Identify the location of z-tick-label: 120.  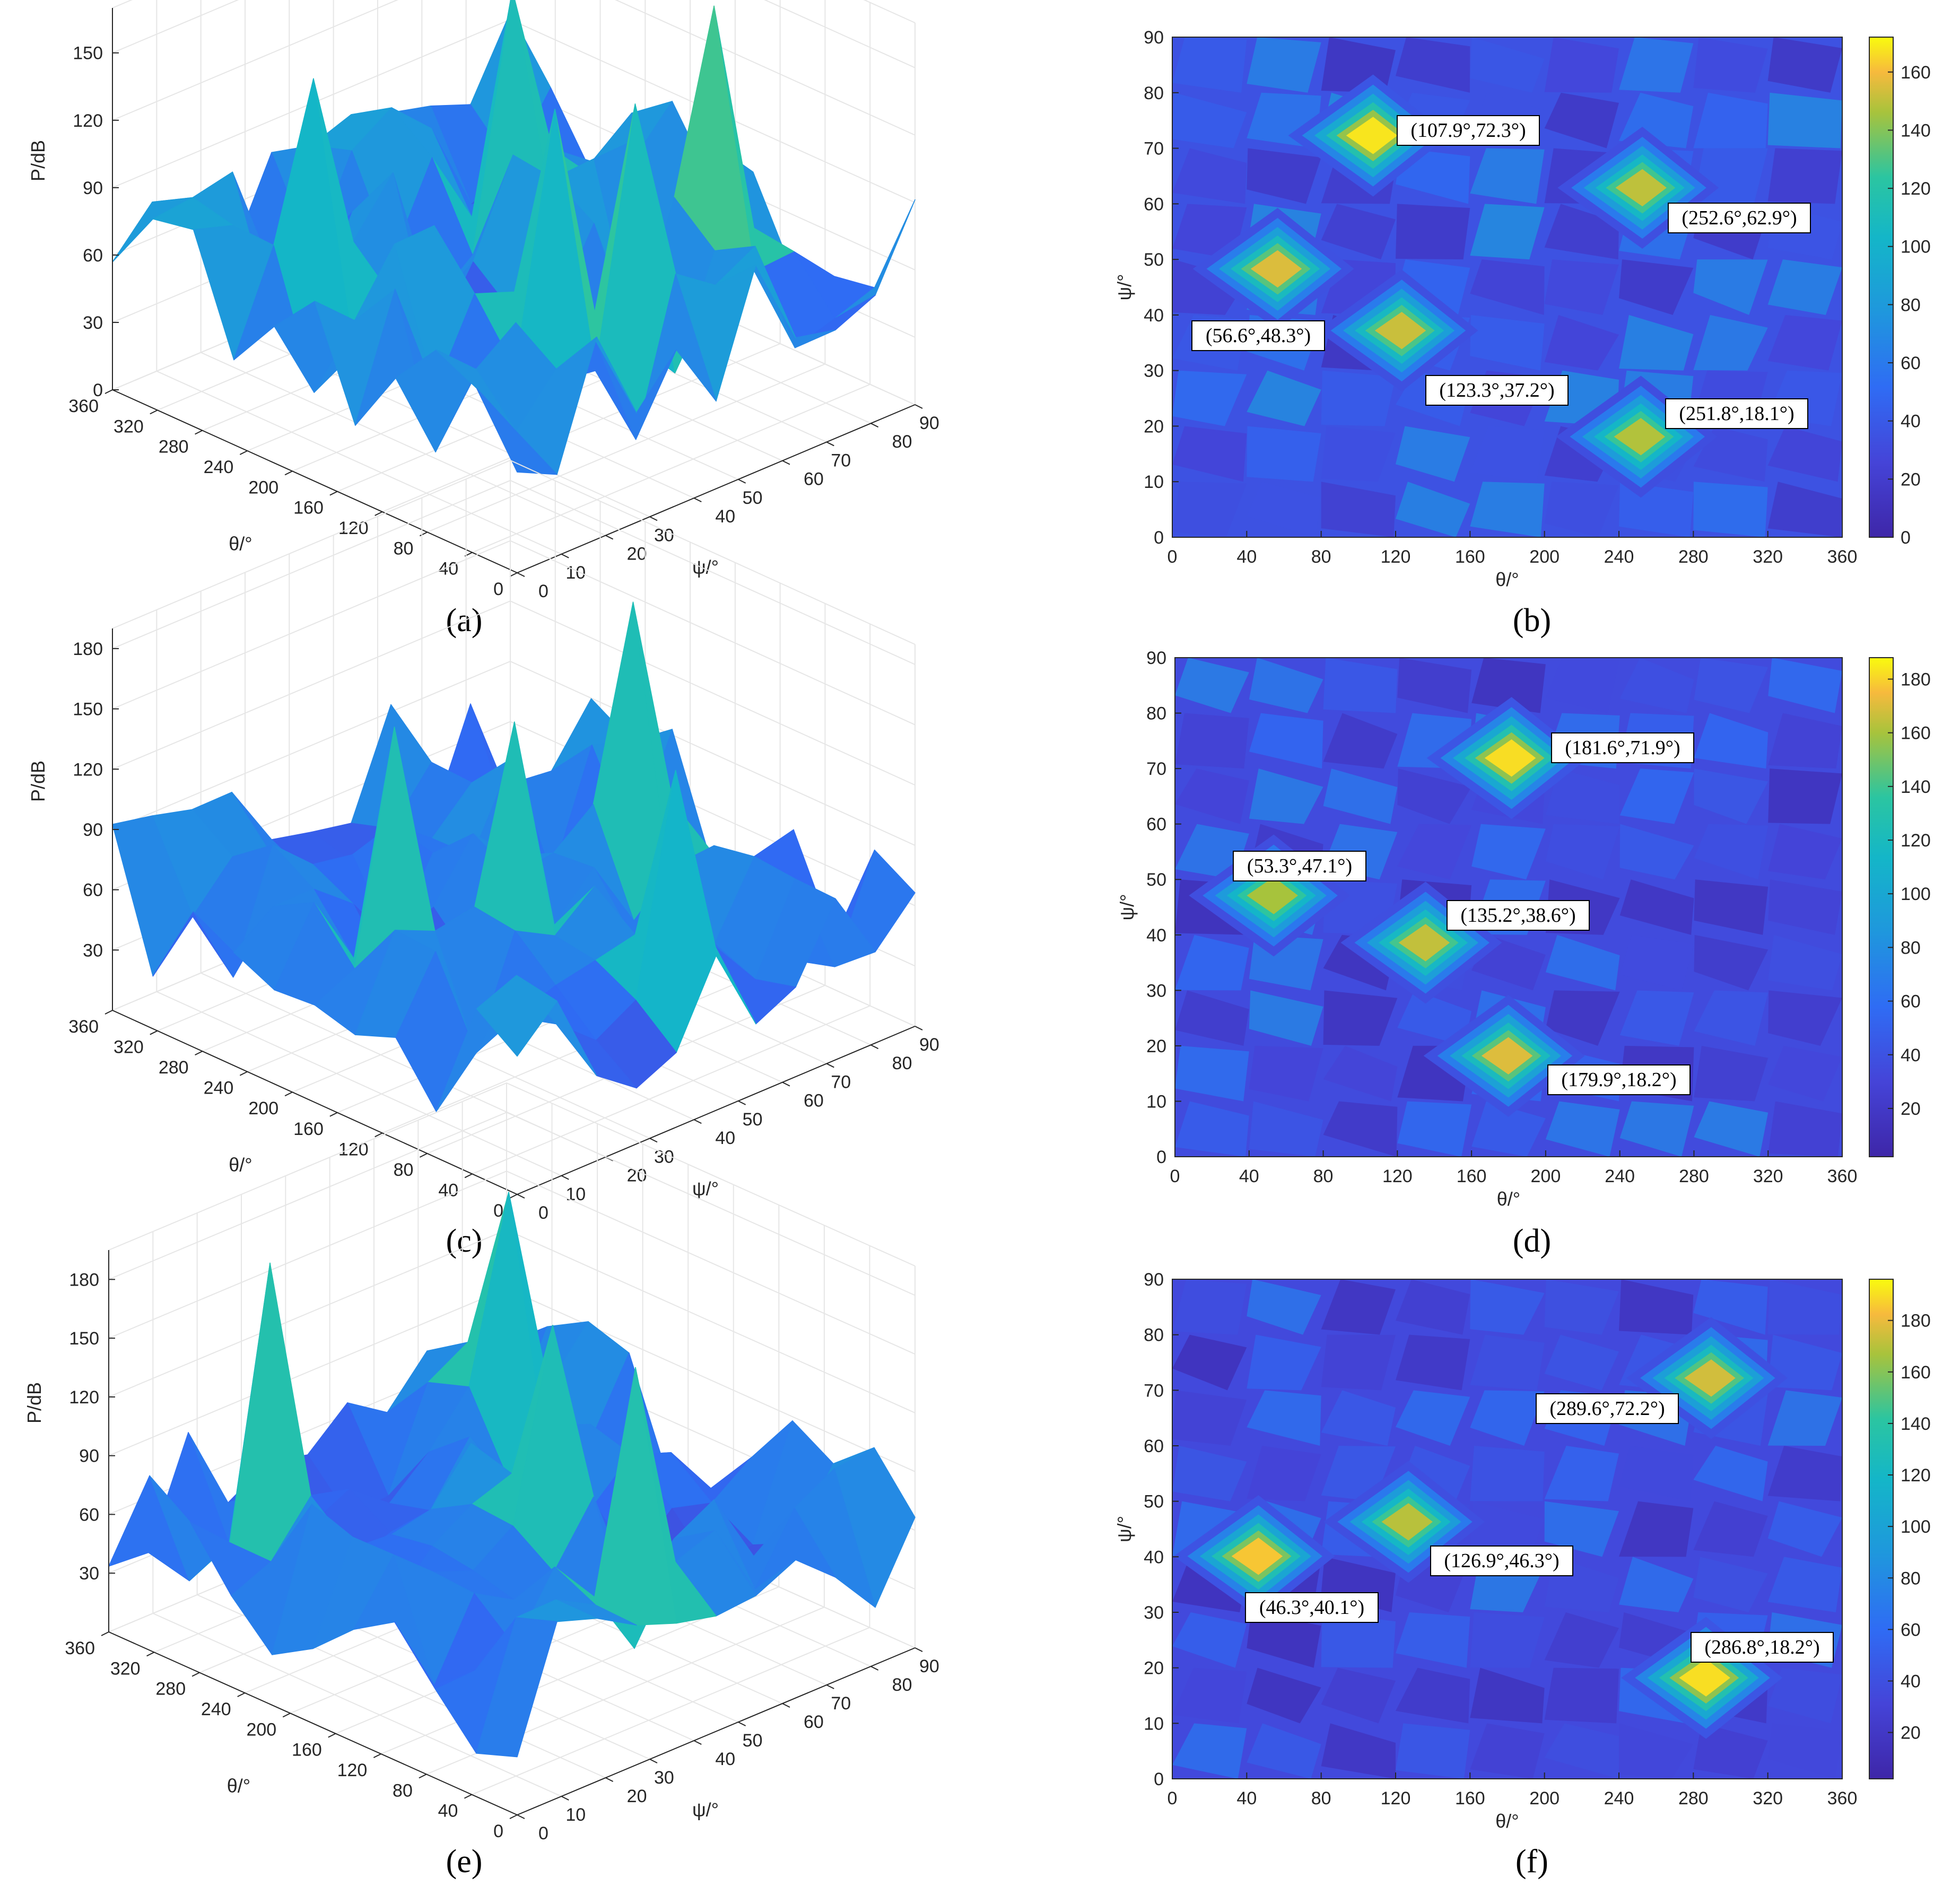
(88, 121).